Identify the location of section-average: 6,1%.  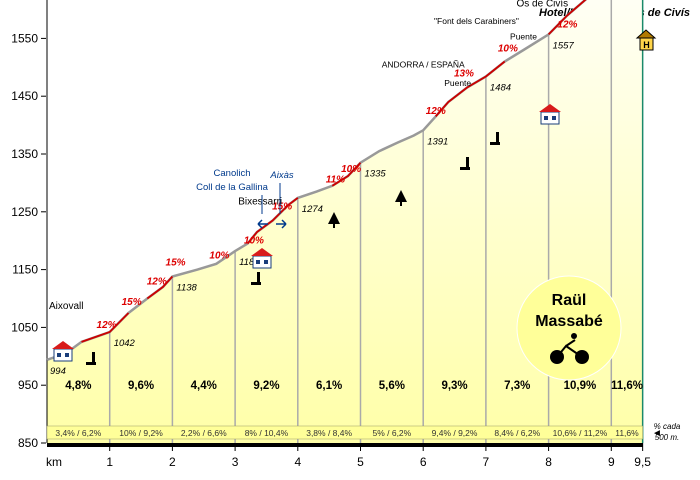
(329, 386).